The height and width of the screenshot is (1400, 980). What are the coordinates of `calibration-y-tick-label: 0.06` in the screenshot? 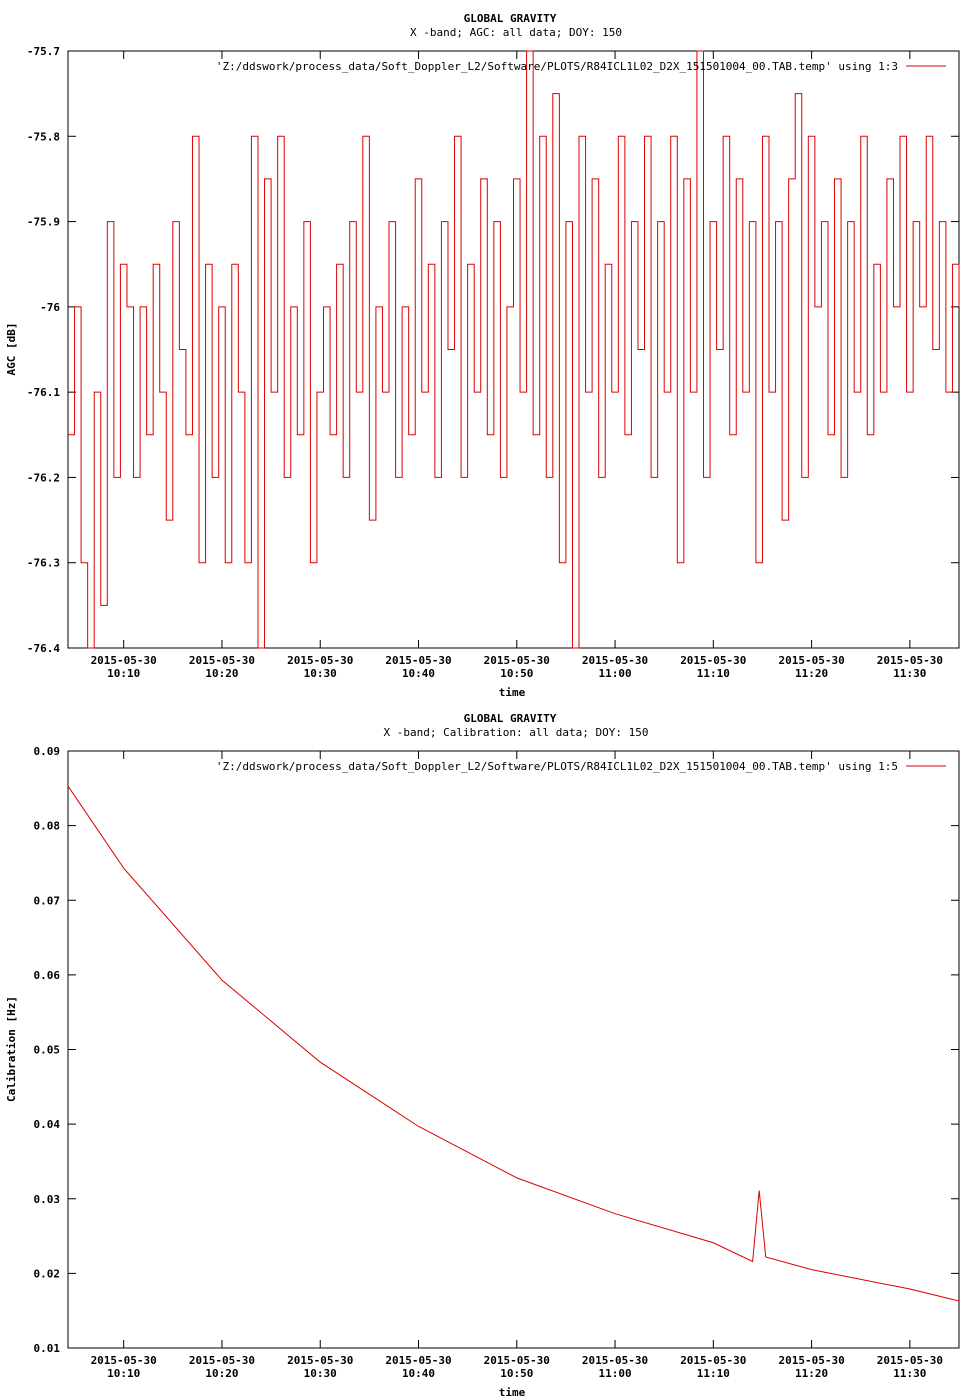 It's located at (47, 975).